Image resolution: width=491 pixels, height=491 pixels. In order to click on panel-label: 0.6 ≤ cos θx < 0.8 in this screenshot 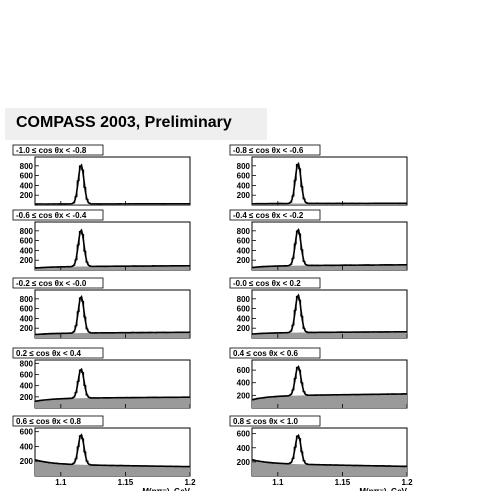, I will do `click(58, 421)`.